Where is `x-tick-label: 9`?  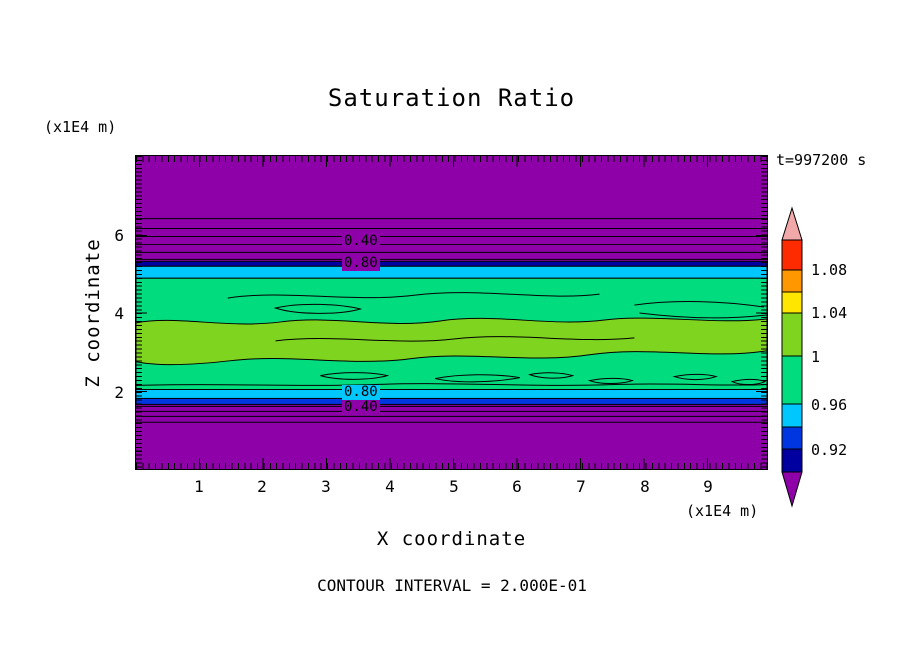 x-tick-label: 9 is located at coordinates (708, 486).